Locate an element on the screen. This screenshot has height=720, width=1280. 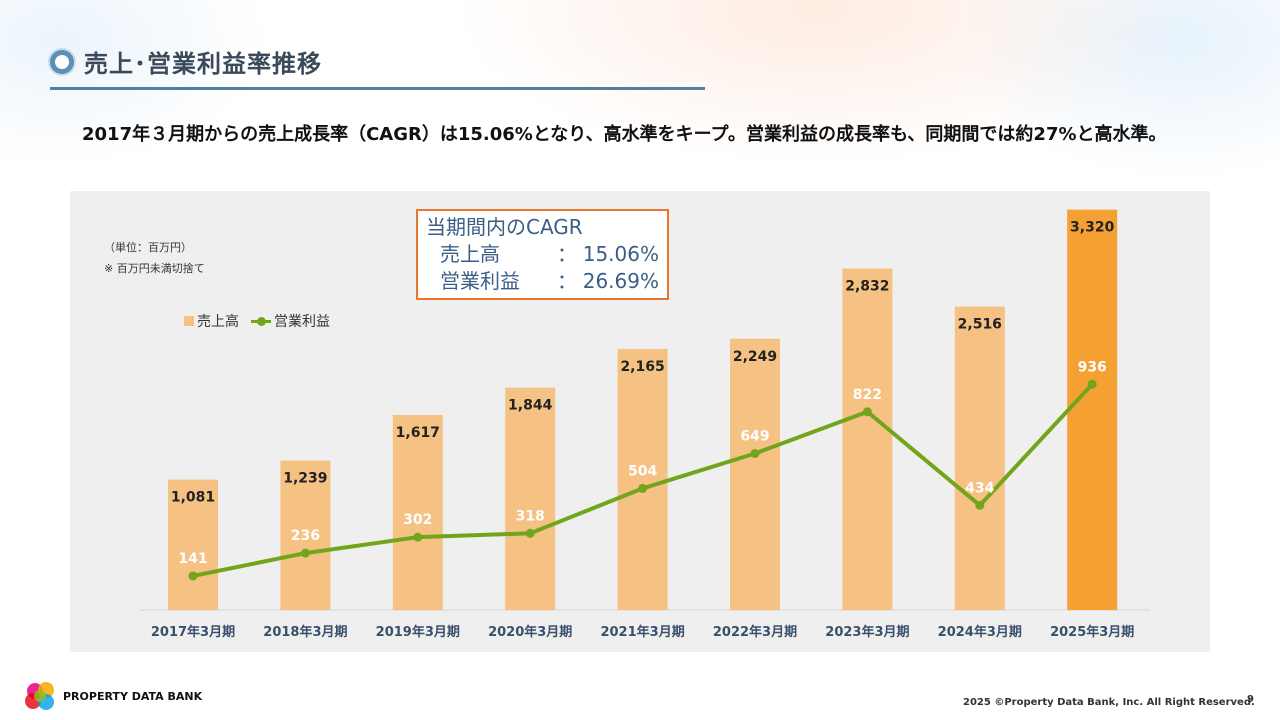
bar-value-label: 2,249 is located at coordinates (755, 357).